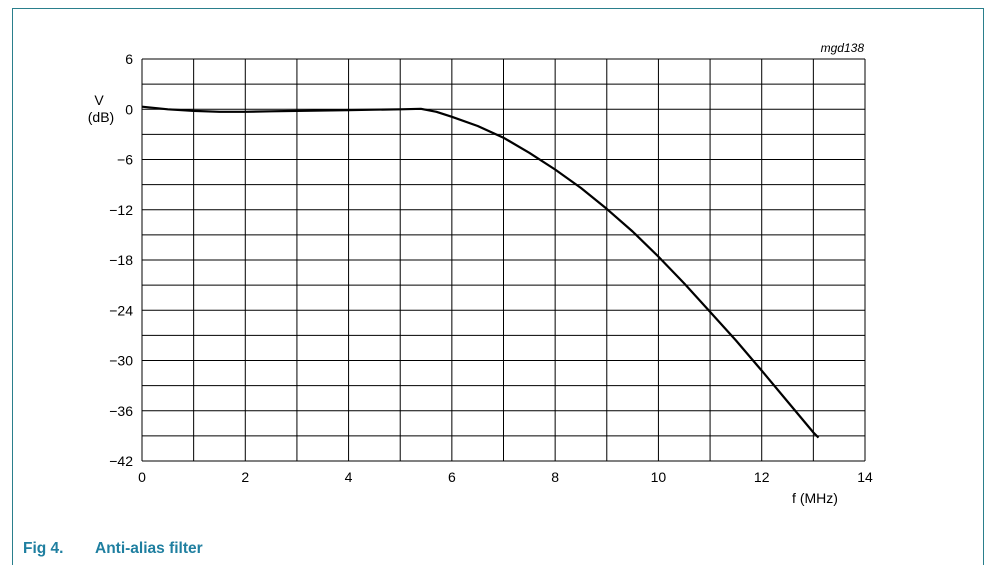 The height and width of the screenshot is (567, 995). Describe the element at coordinates (121, 361) in the screenshot. I see `y-tick-label: −30` at that location.